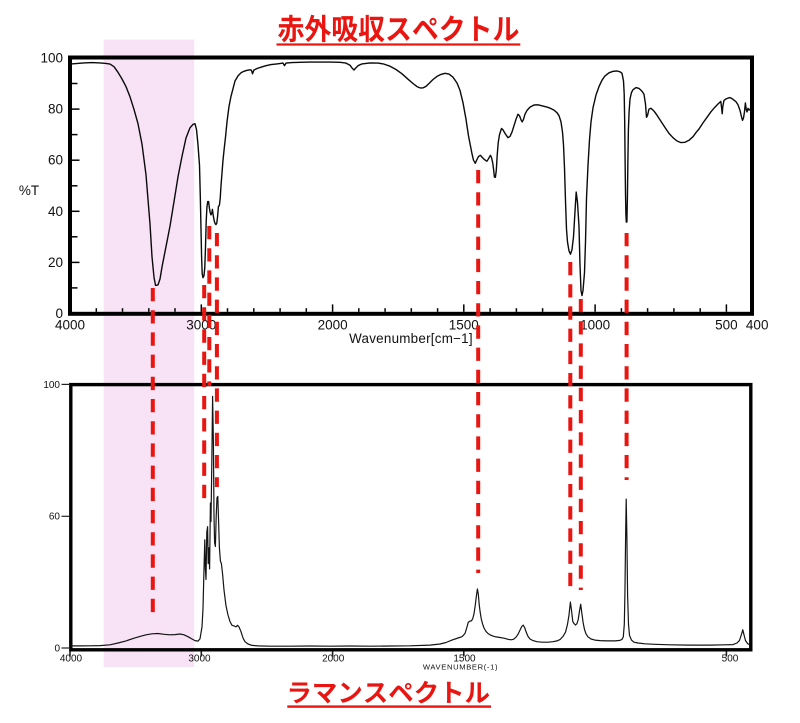  I want to click on svg-text: %T, so click(29, 190).